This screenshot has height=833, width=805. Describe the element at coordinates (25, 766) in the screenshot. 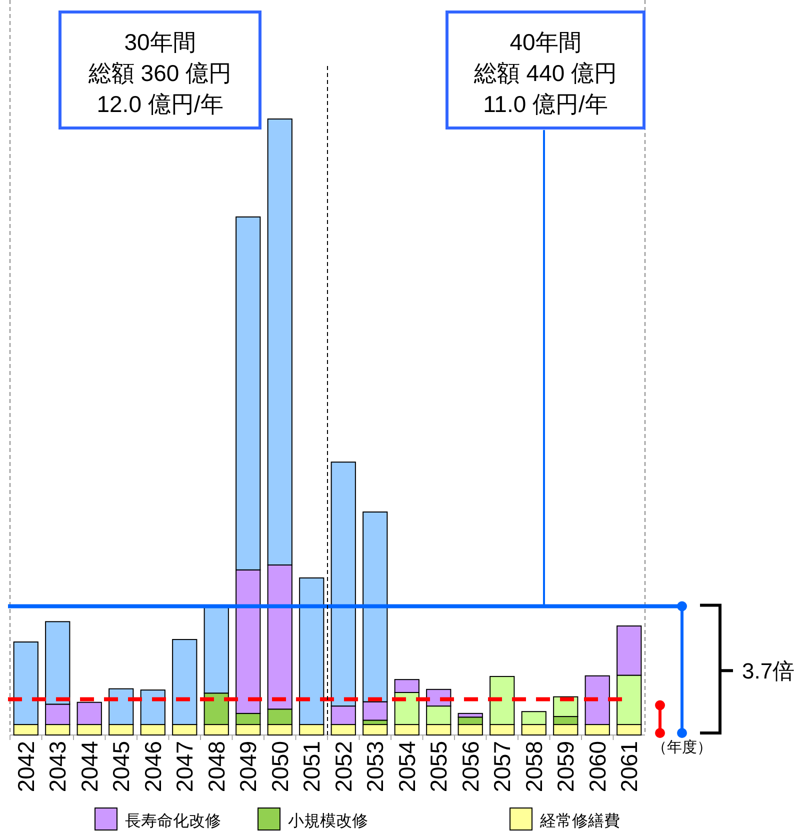

I see `x-tick-label: 2042` at that location.